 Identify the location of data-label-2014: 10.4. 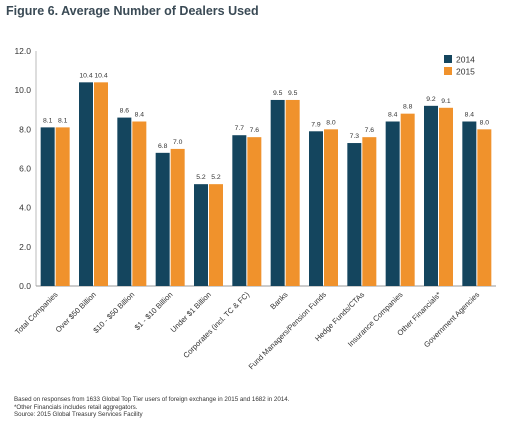
(85, 75).